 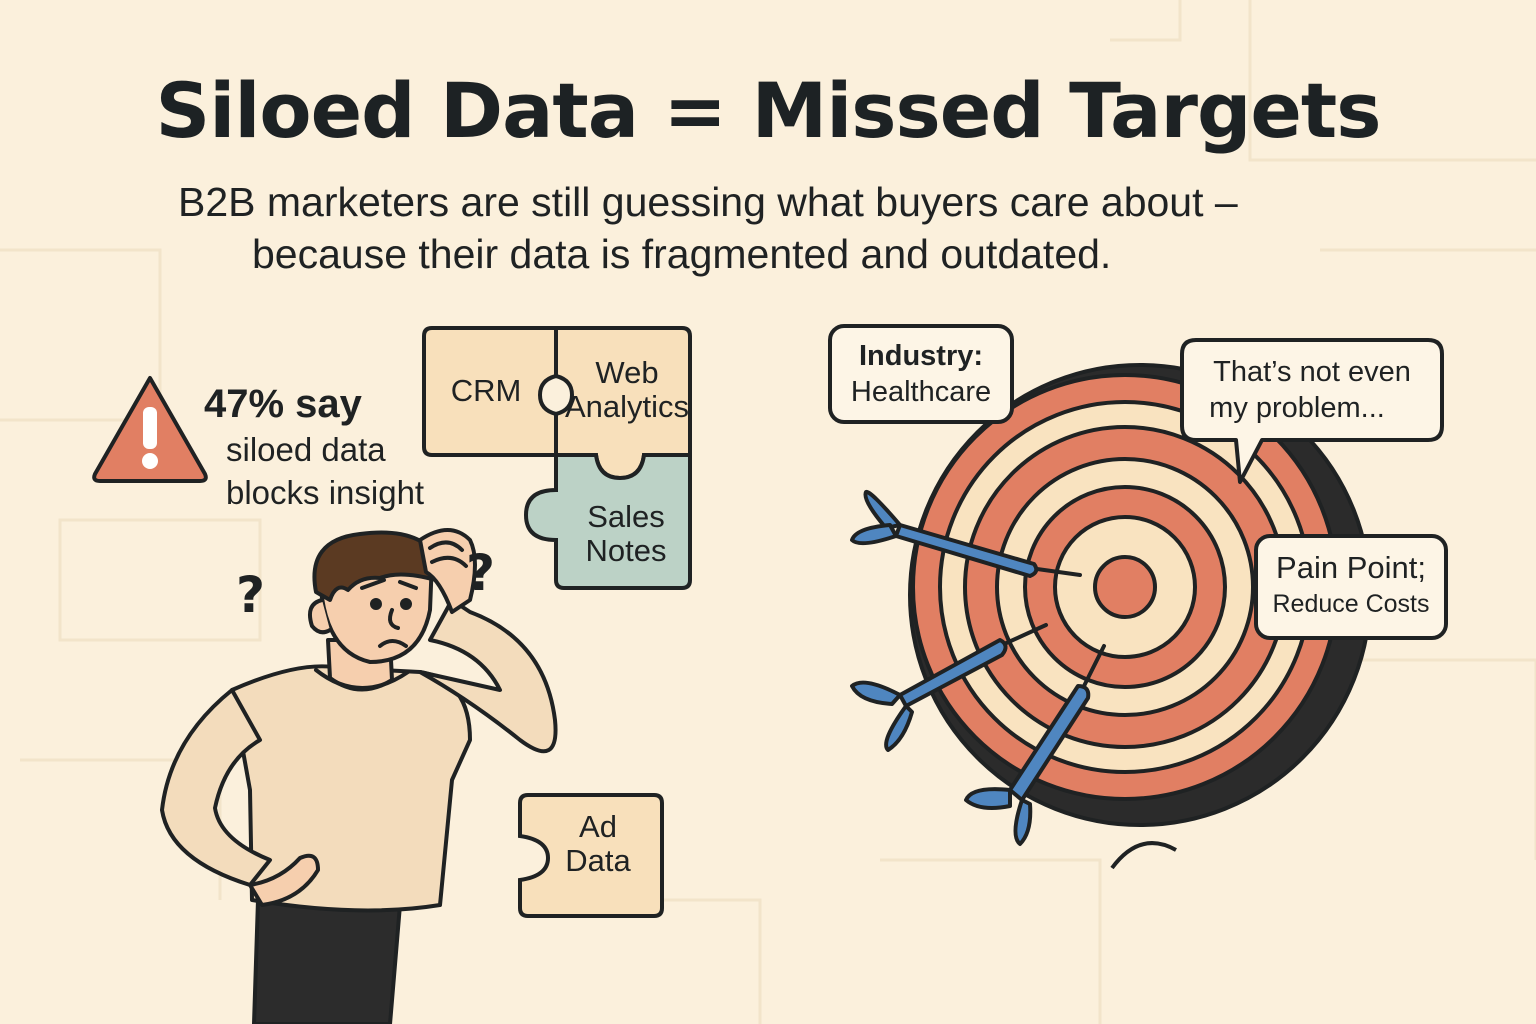 What do you see at coordinates (1143, 855) in the screenshot?
I see `ground-arc` at bounding box center [1143, 855].